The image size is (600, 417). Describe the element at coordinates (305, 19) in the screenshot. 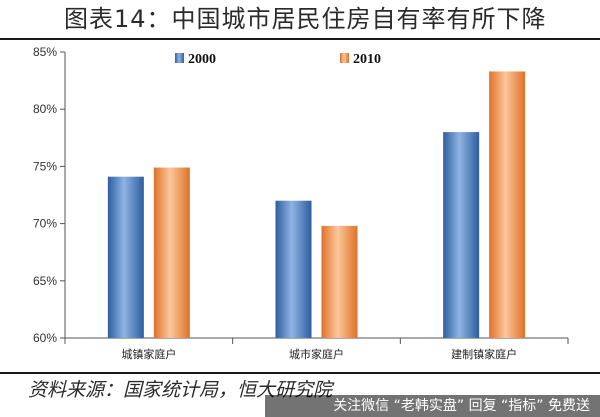

I see `chart-title: 图表14：中国城市居民住房自有率有所下降` at that location.